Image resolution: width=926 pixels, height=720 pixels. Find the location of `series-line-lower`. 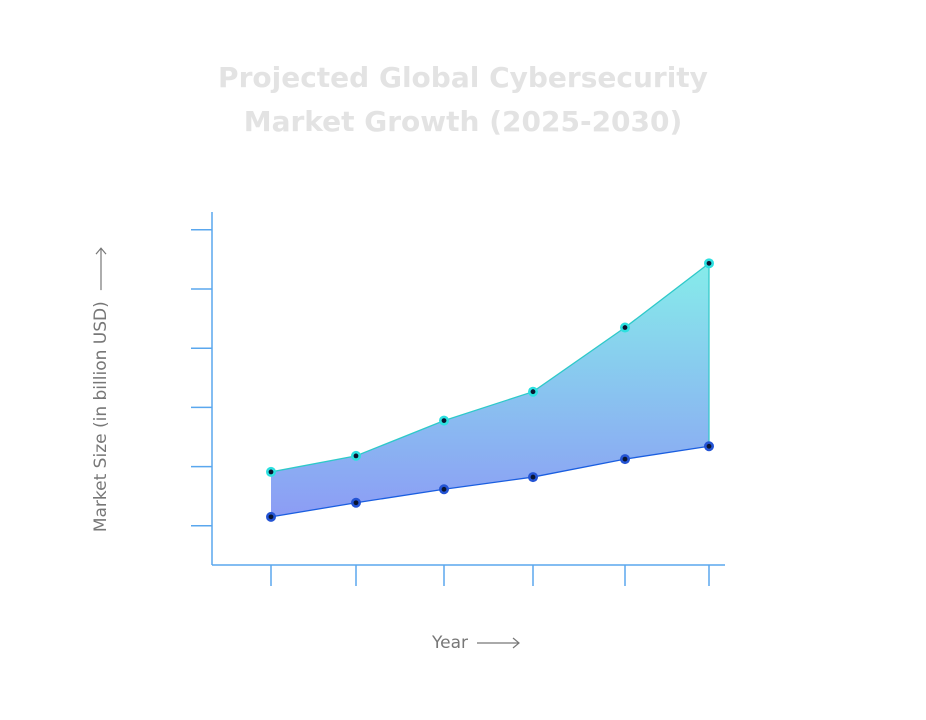

series-line-lower is located at coordinates (490, 481).